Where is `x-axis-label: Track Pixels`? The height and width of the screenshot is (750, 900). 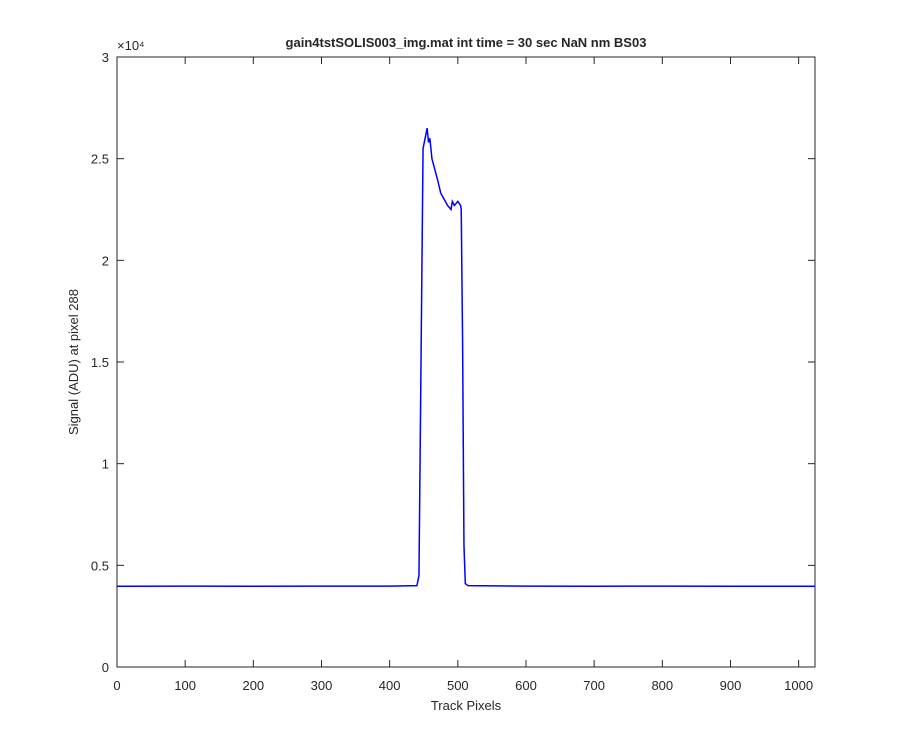
x-axis-label: Track Pixels is located at coordinates (466, 705).